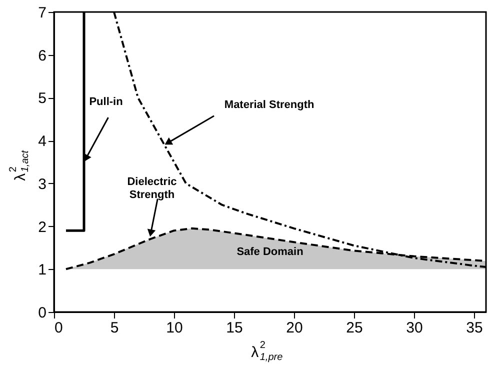 The image size is (498, 369). I want to click on y-axis-title: λ21,act, so click(19, 165).